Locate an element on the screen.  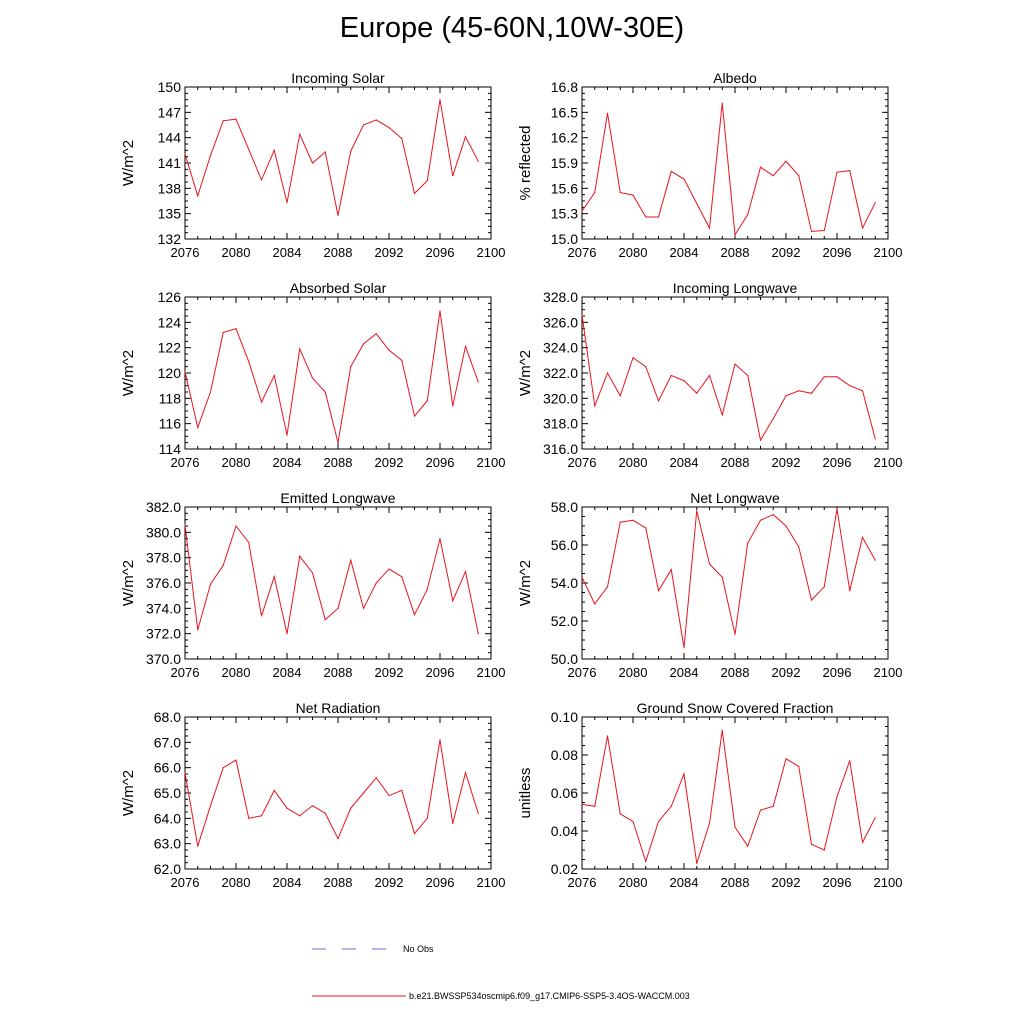
y-tick-label: 63.0 is located at coordinates (167, 844).